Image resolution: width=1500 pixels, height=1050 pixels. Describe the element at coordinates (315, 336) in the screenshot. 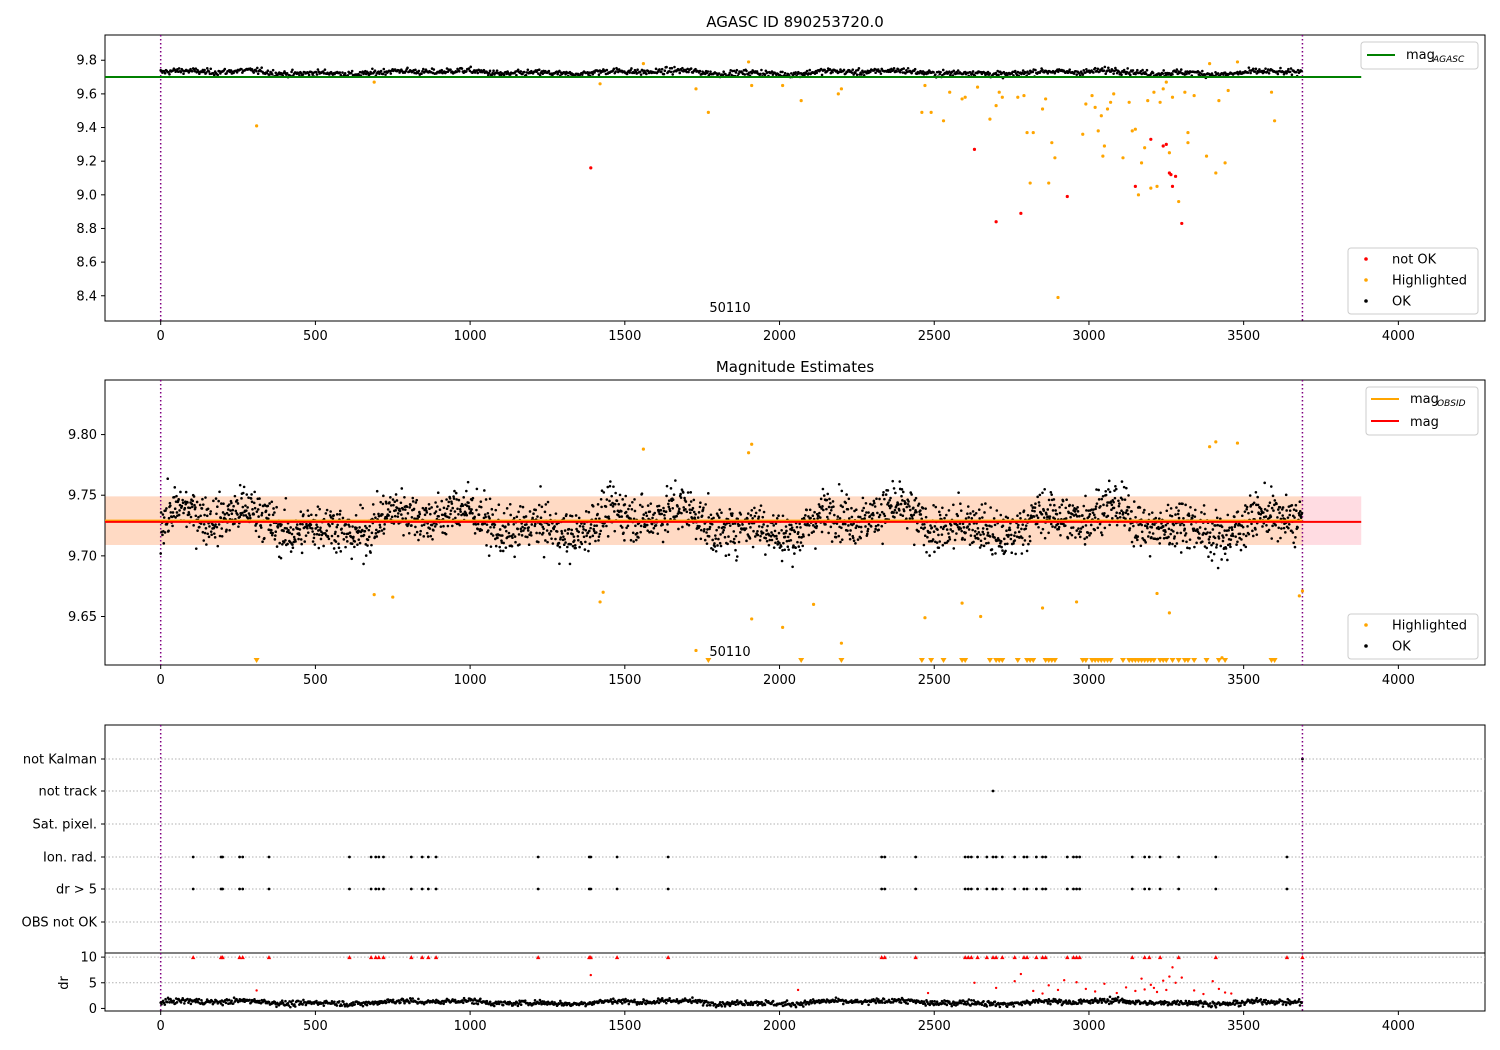

I see `x-tick-label: 500` at that location.